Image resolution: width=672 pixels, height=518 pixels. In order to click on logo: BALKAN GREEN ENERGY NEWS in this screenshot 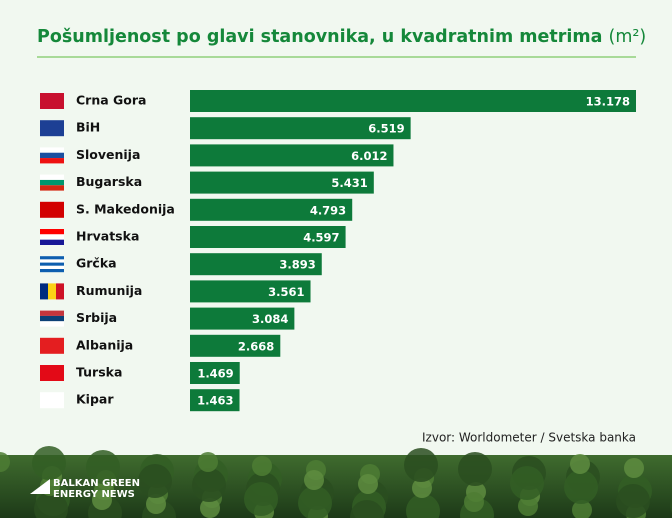, I will do `click(85, 489)`.